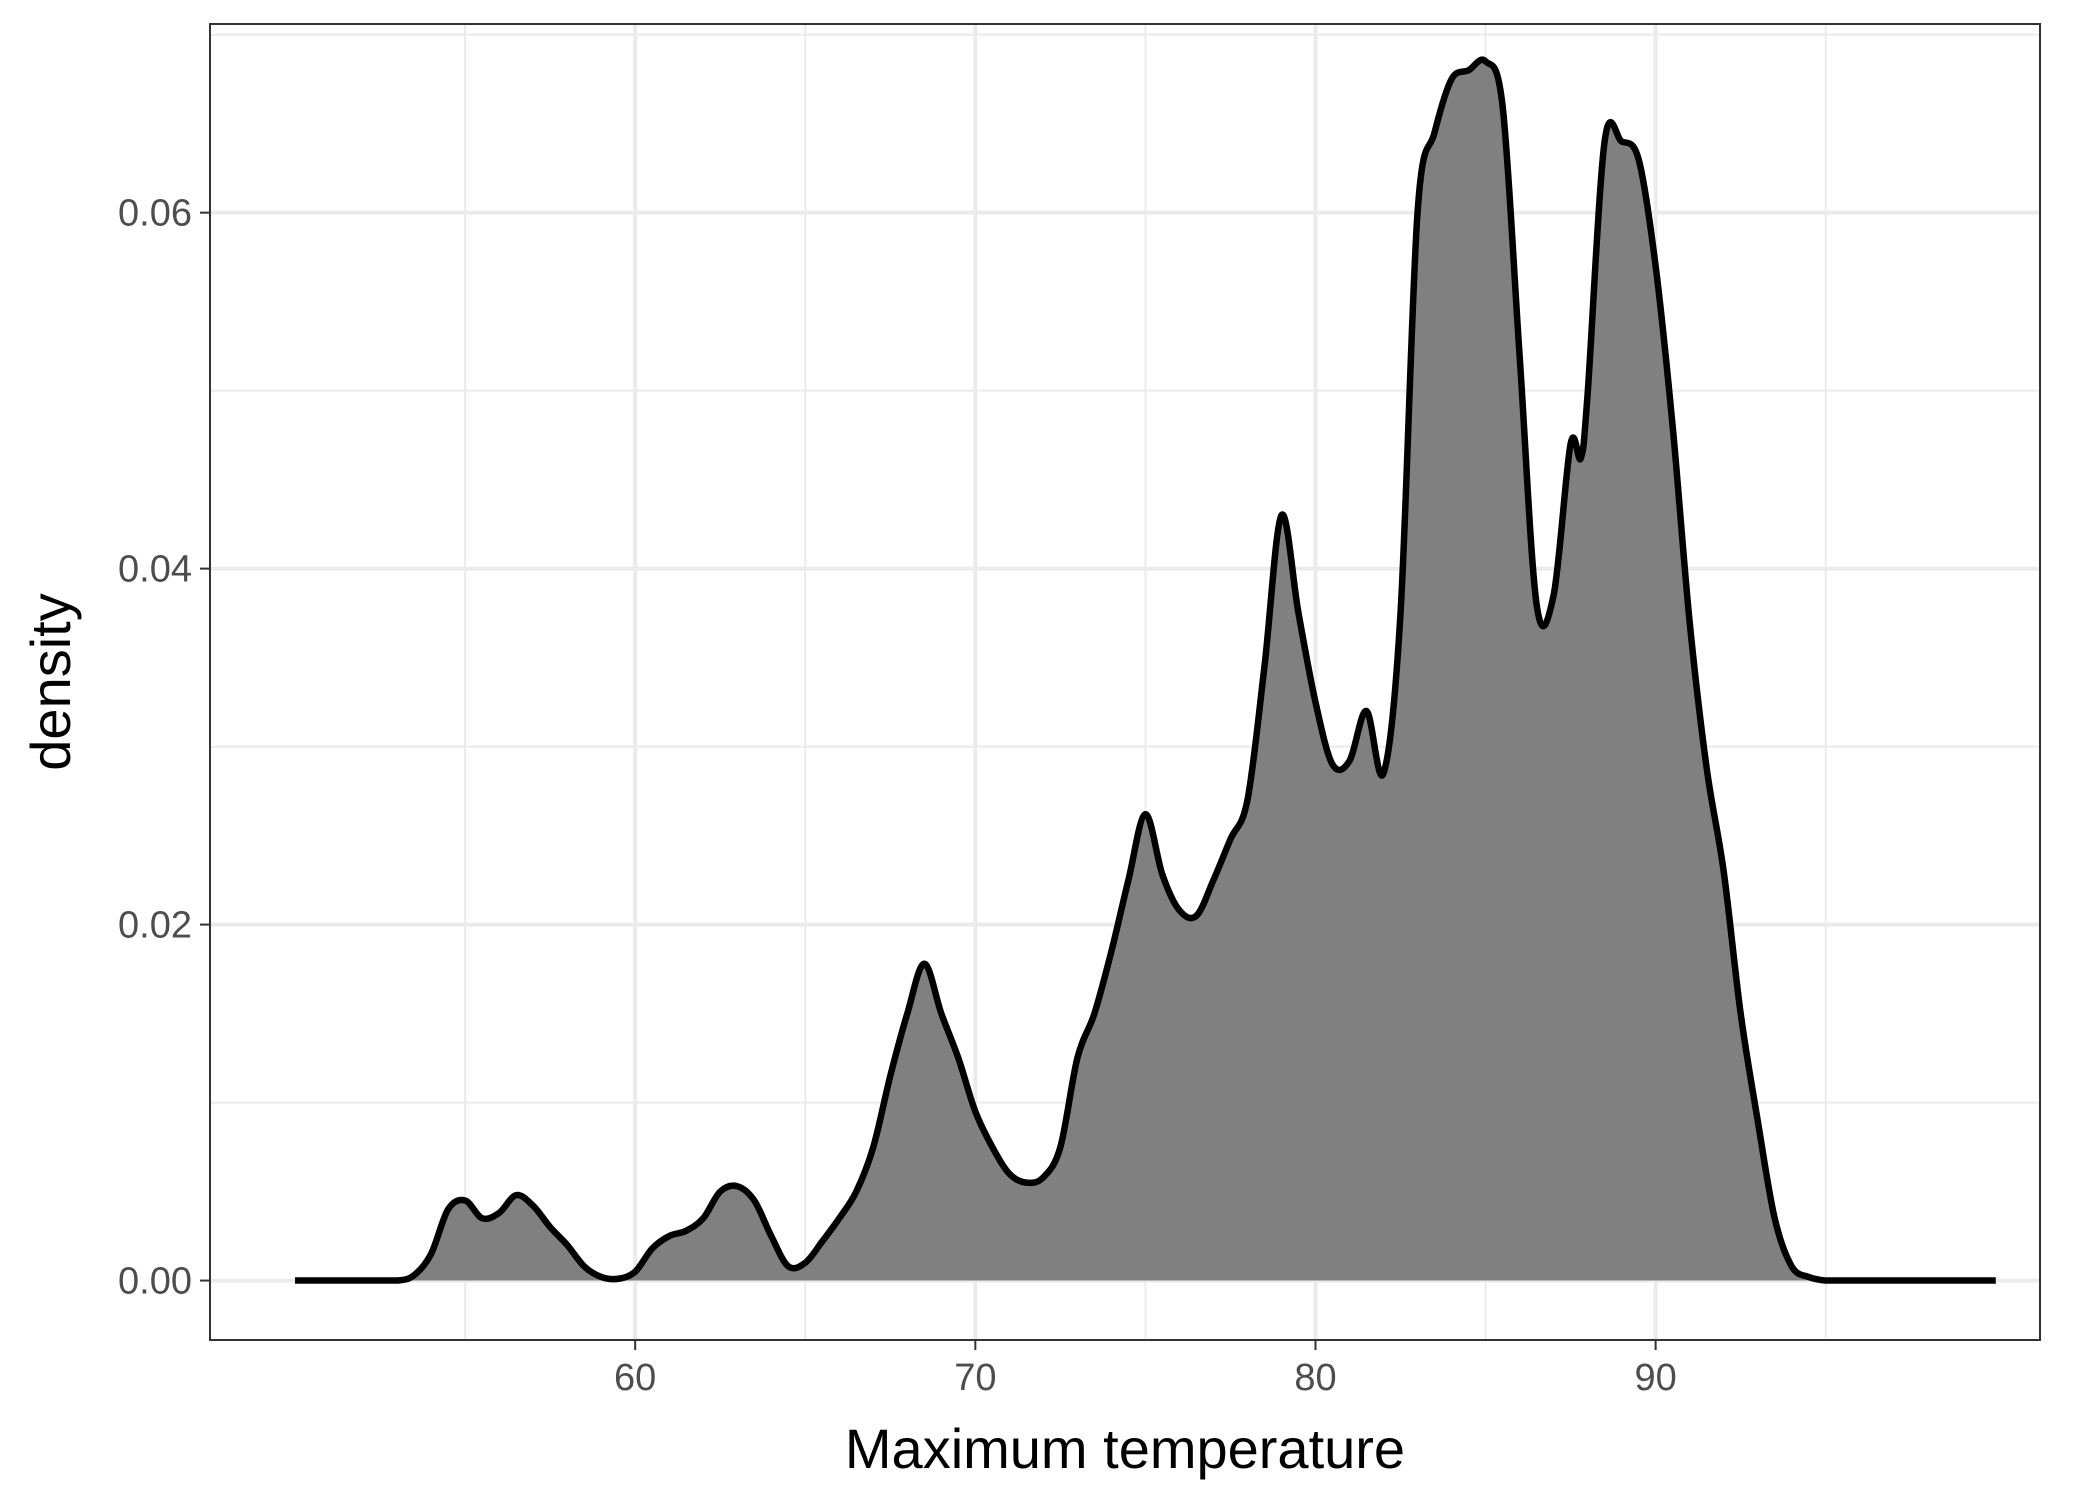 This screenshot has width=2100, height=1499. What do you see at coordinates (155, 926) in the screenshot?
I see `y-tick-label: 0.02` at bounding box center [155, 926].